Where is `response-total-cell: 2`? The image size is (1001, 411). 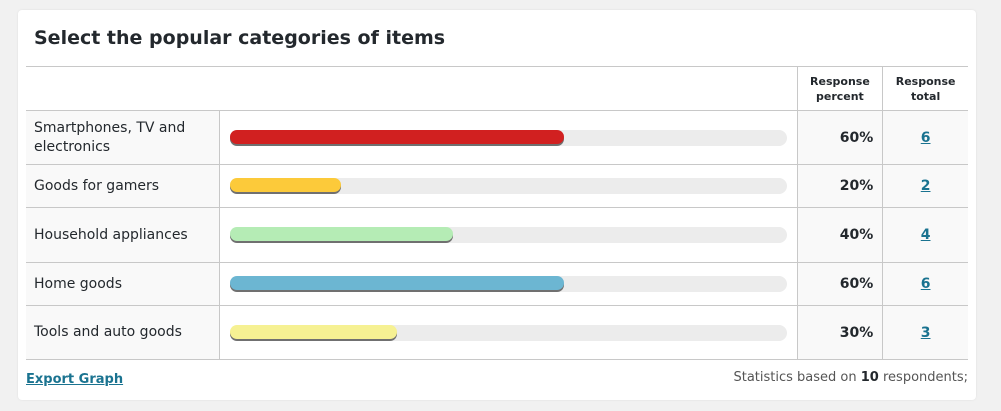
response-total-cell: 2 is located at coordinates (925, 186).